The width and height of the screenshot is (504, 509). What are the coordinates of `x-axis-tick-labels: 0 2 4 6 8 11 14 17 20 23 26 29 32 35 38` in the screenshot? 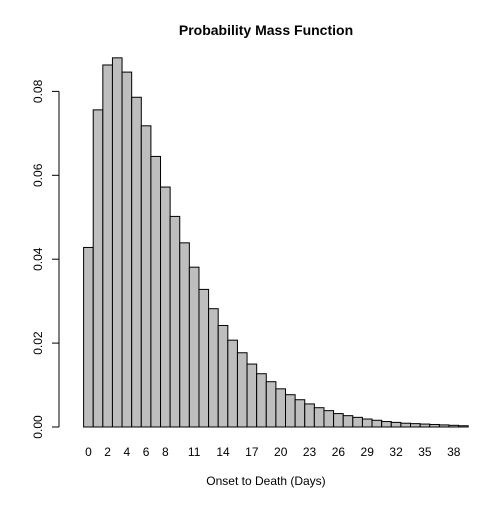 It's located at (273, 452).